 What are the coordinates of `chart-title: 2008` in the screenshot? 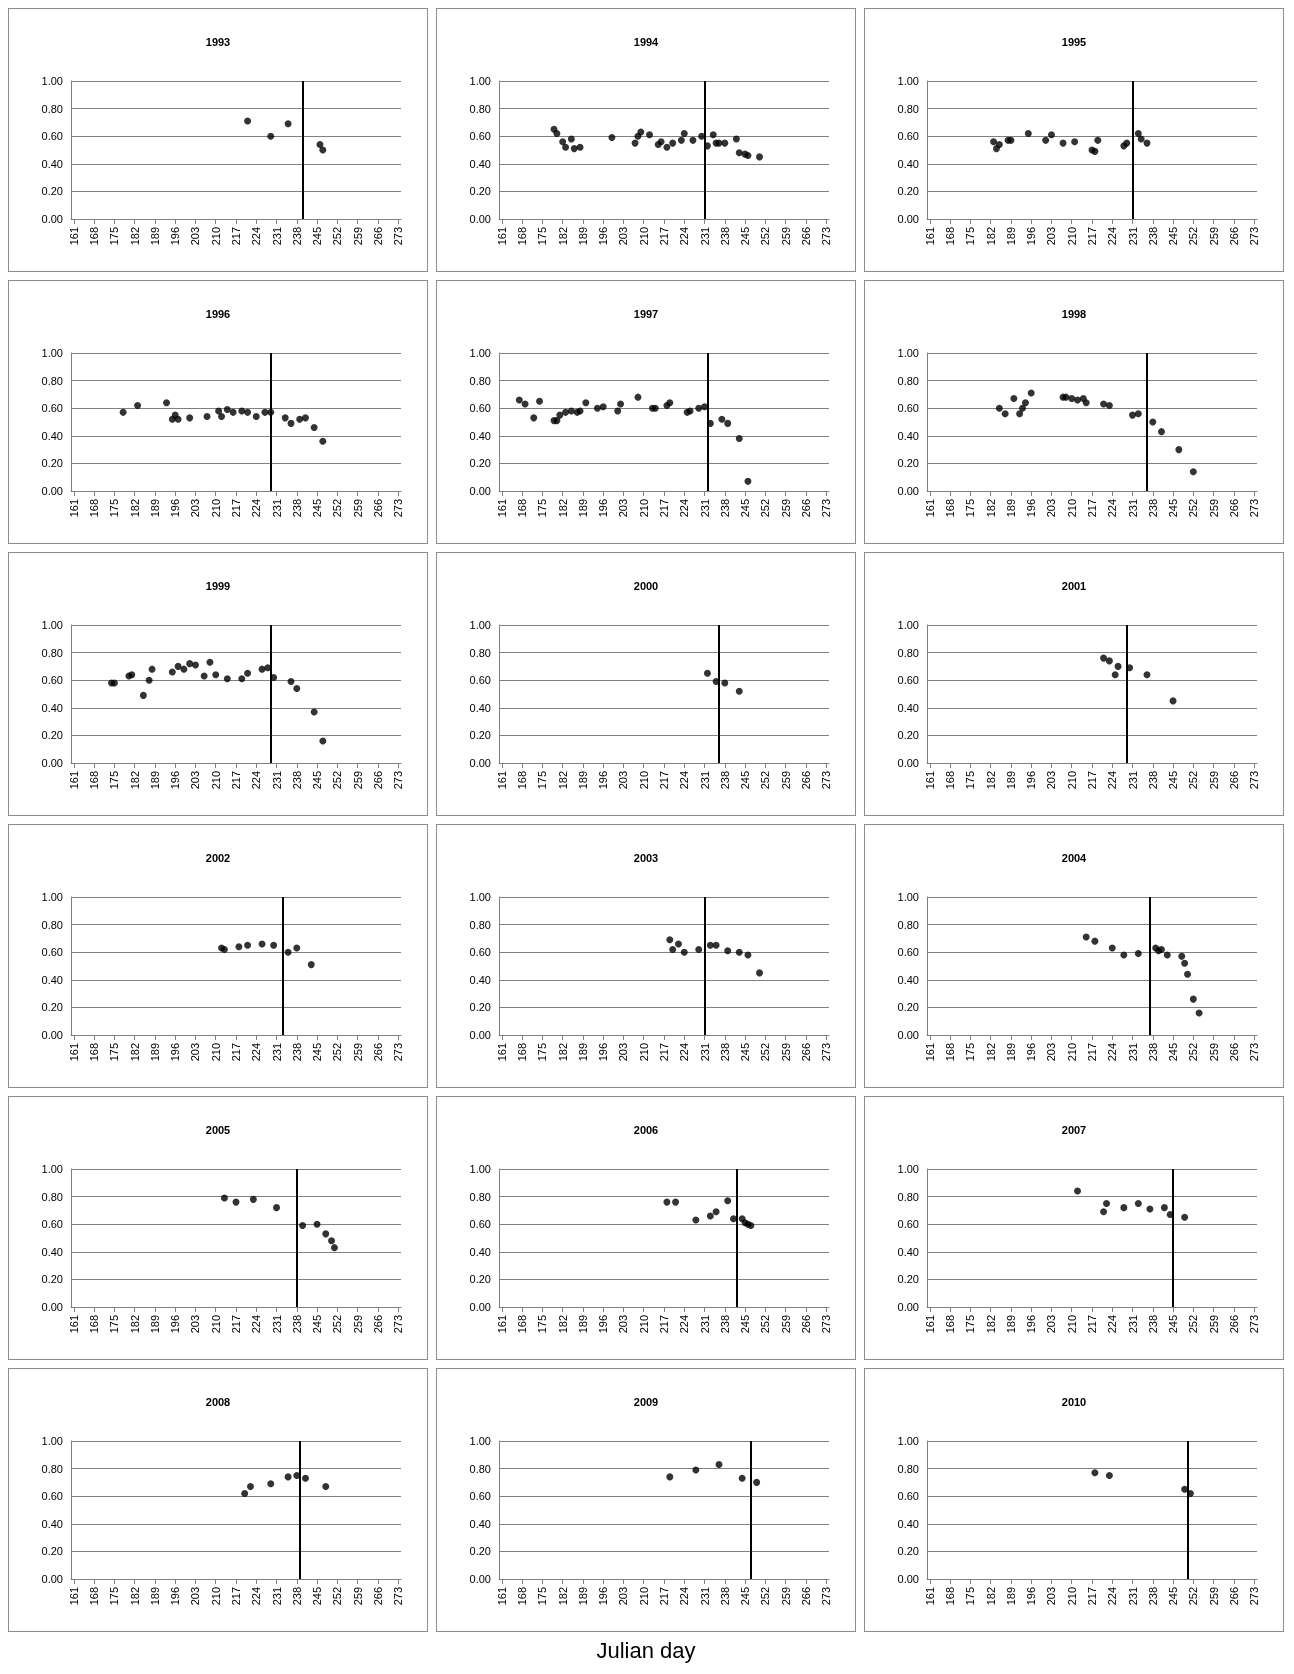 It's located at (218, 1401).